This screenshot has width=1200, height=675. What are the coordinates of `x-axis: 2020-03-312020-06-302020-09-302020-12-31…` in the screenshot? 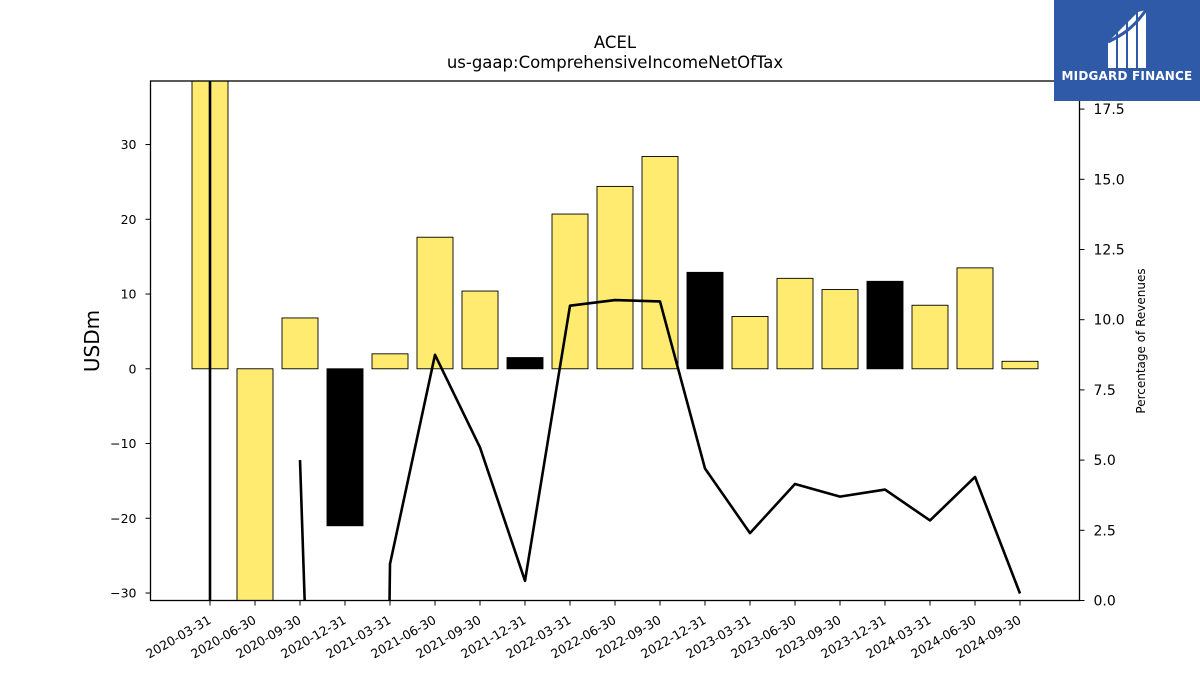 It's located at (583, 630).